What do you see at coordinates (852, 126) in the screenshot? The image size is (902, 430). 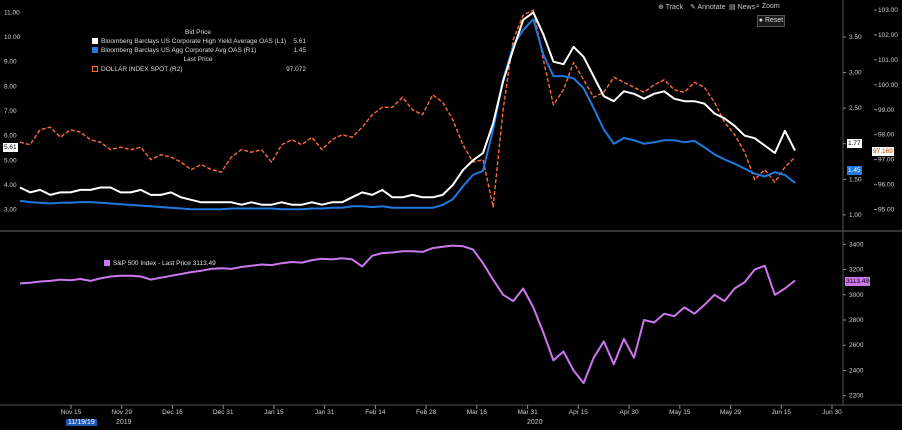 I see `right-axis-r1: 1.001.502.002.503.003.50` at bounding box center [852, 126].